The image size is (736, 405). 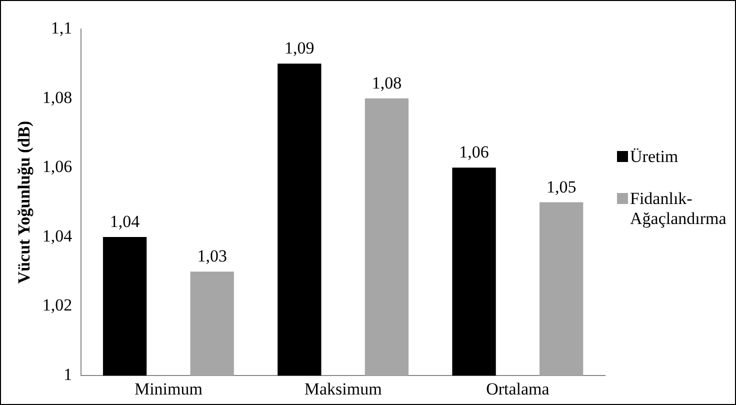 What do you see at coordinates (343, 388) in the screenshot?
I see `x-tick-label: Maksimum` at bounding box center [343, 388].